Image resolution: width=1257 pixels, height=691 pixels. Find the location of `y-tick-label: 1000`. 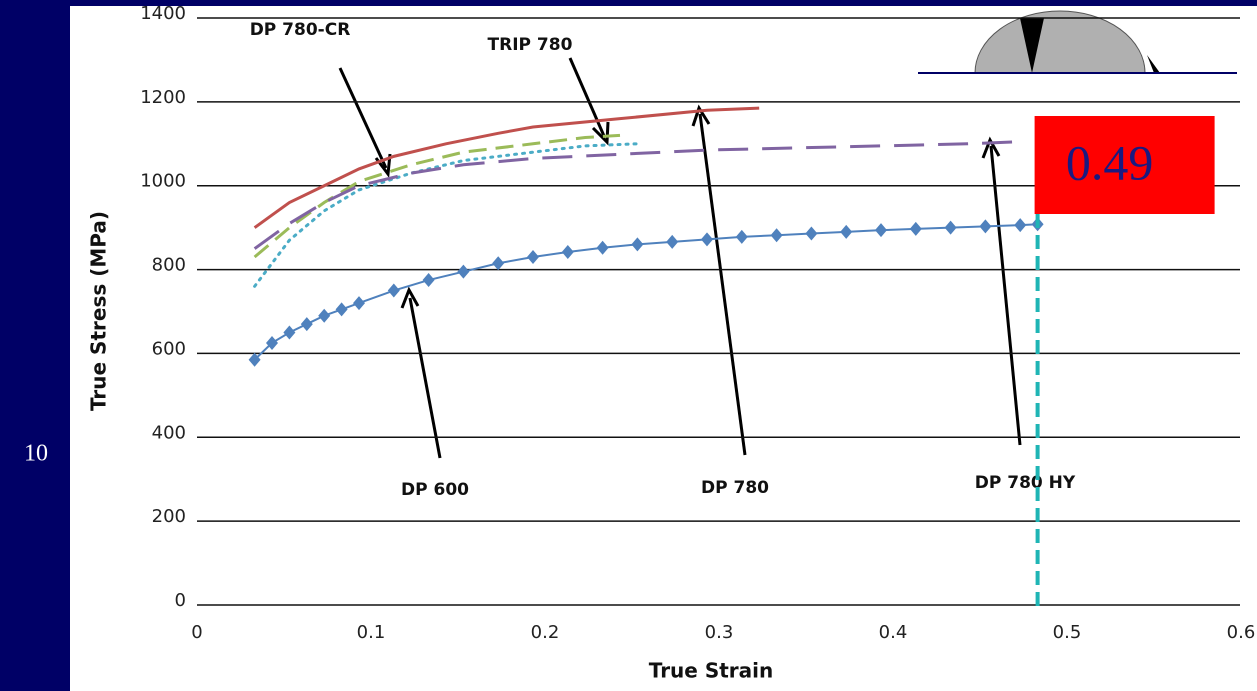

y-tick-label: 1000 is located at coordinates (163, 181).